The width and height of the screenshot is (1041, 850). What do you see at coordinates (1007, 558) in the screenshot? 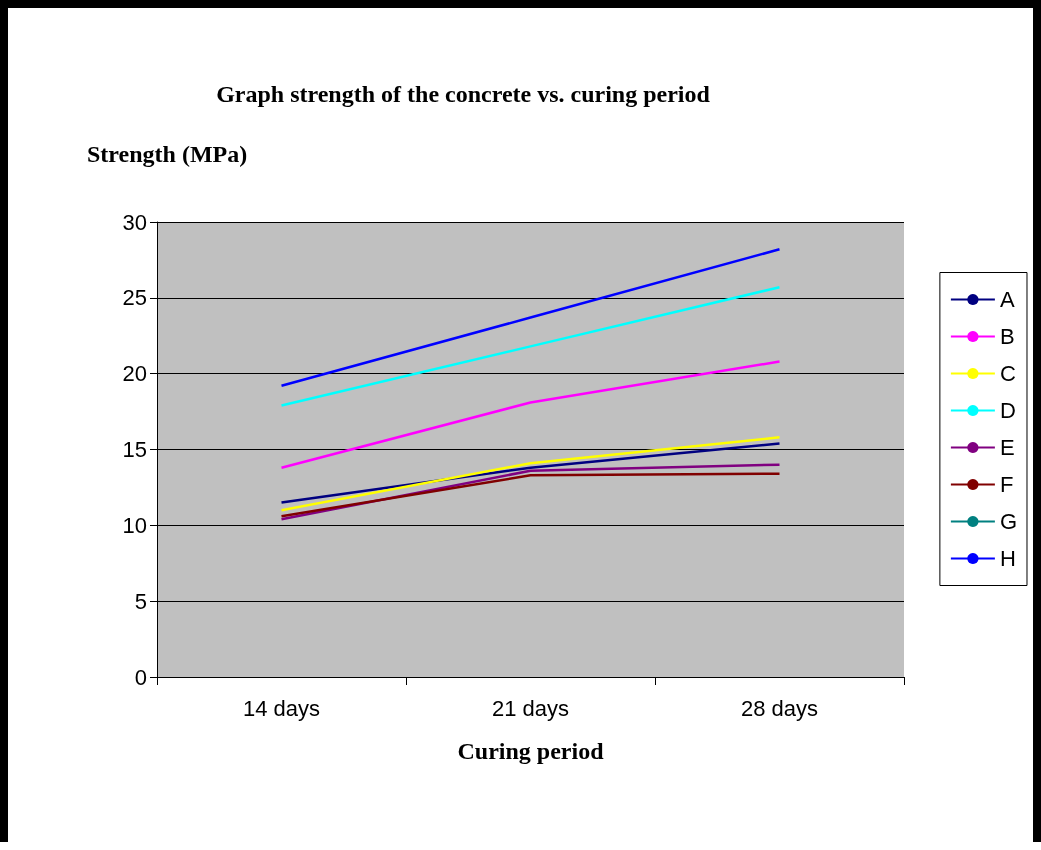
I see `legend-label: H` at bounding box center [1007, 558].